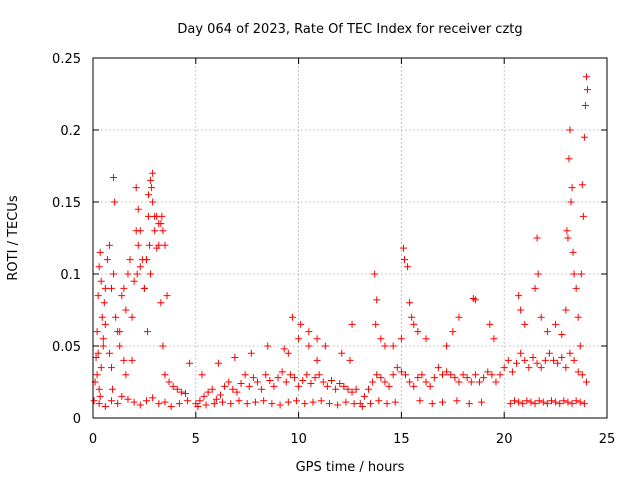 The width and height of the screenshot is (640, 480). I want to click on x-tick-label: 0, so click(93, 439).